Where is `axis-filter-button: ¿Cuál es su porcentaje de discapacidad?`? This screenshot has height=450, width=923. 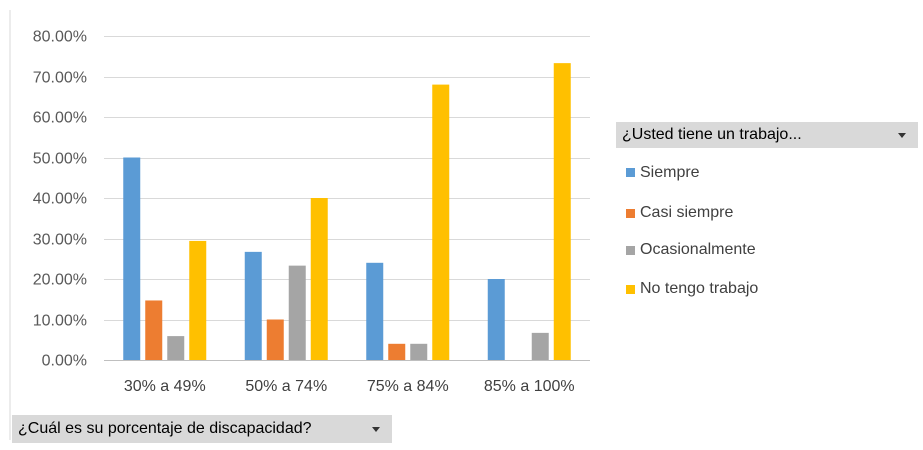 axis-filter-button: ¿Cuál es su porcentaje de discapacidad? is located at coordinates (202, 429).